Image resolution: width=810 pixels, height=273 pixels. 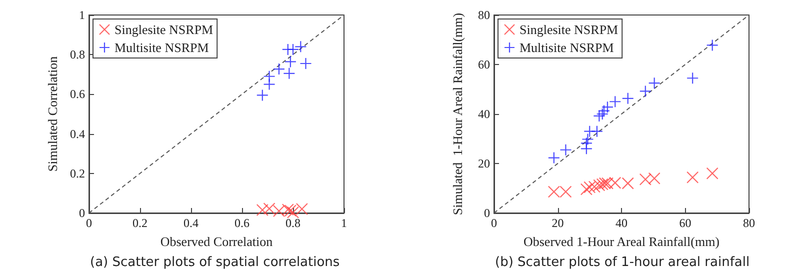 I want to click on y-axis-title: Simulated 1-Hour Areal Rainfall(mm), so click(x=457, y=114).